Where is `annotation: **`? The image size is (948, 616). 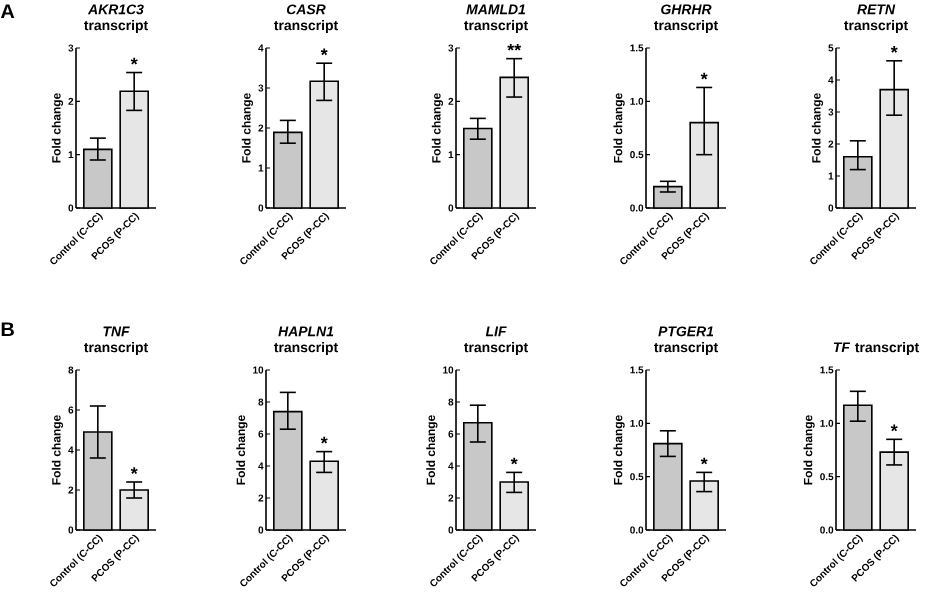 annotation: ** is located at coordinates (514, 47).